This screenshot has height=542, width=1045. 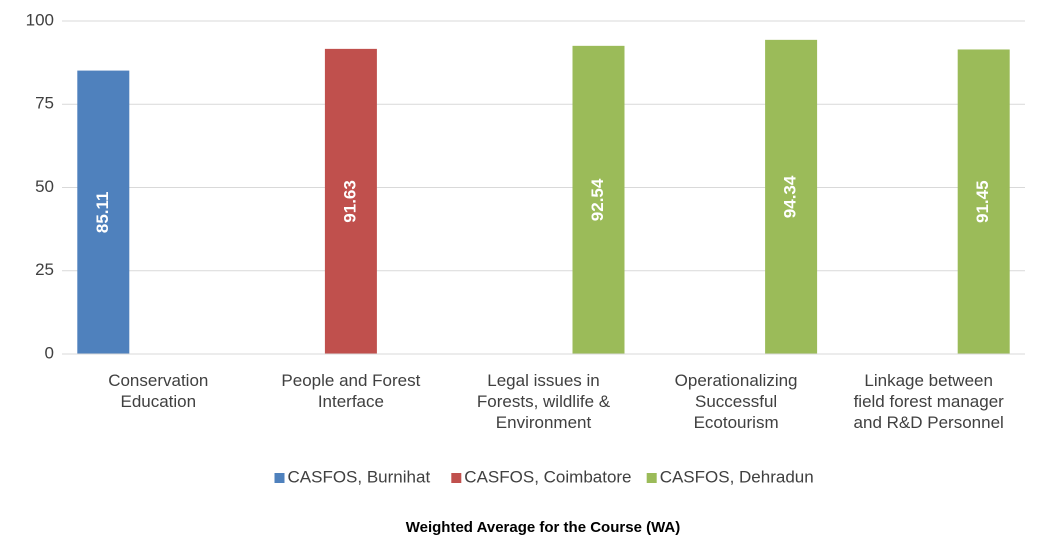 I want to click on x-tick-label: Operationalizing Successful Ecotourism, so click(x=736, y=401).